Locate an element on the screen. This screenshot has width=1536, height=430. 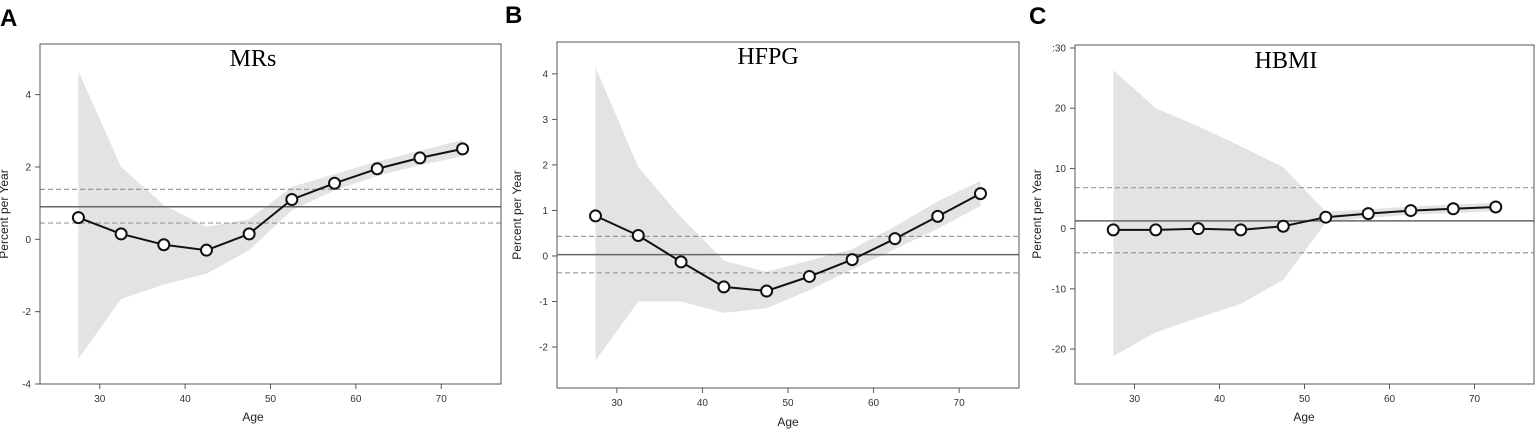
panel-a-y-tick-label: -4 is located at coordinates (26, 385).